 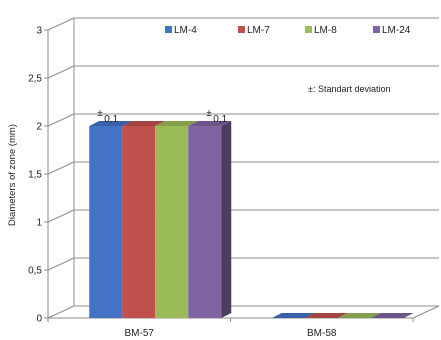 I want to click on x-axis-labels: BM-57 BM-58, so click(x=230, y=328).